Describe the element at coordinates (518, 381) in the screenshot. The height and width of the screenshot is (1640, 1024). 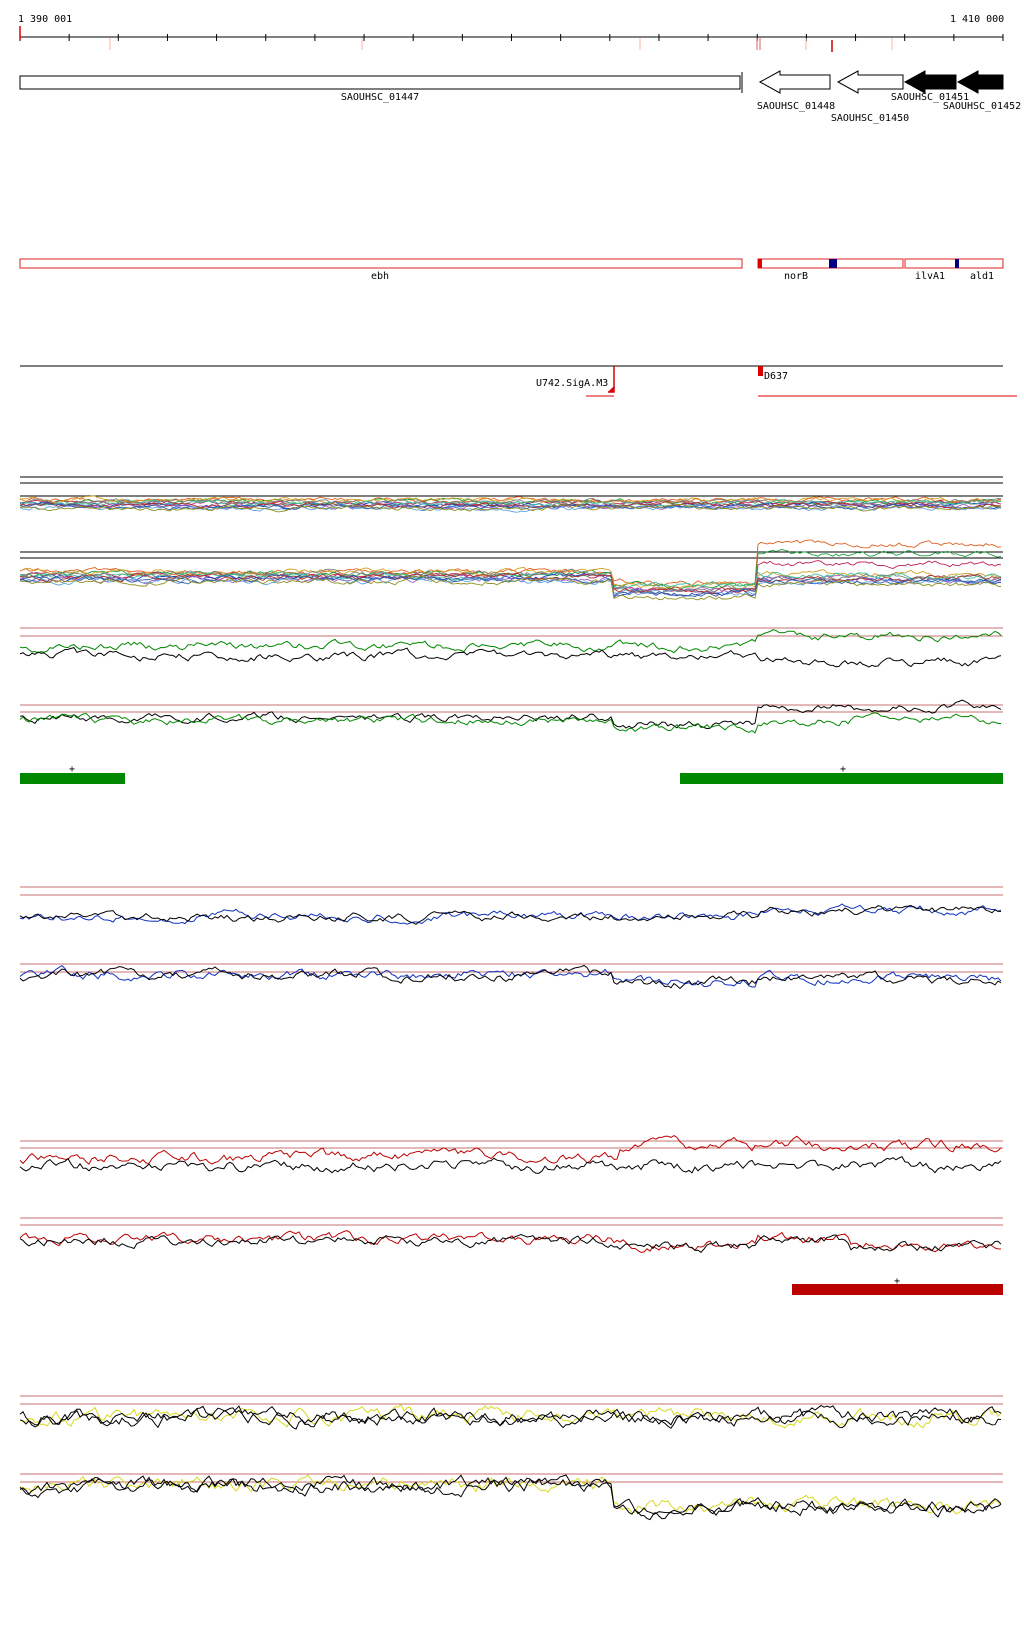
I see `annotation-track` at that location.